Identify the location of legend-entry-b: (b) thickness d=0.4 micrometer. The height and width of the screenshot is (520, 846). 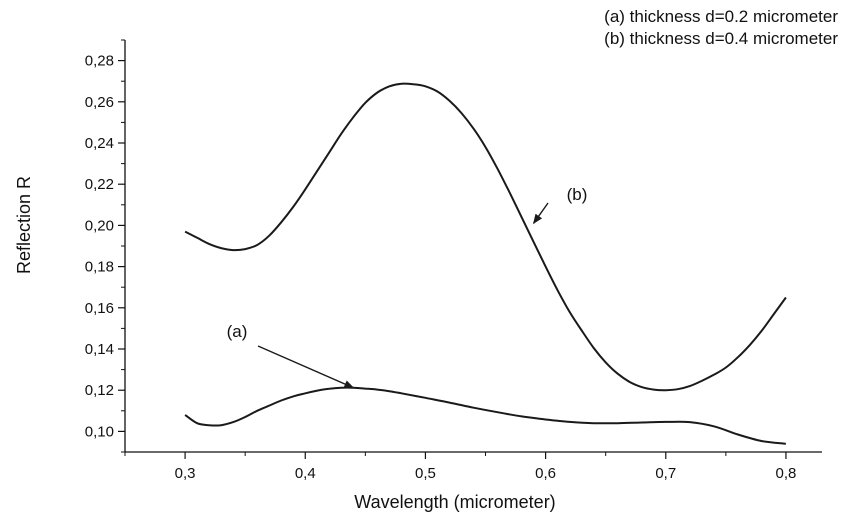
(721, 38).